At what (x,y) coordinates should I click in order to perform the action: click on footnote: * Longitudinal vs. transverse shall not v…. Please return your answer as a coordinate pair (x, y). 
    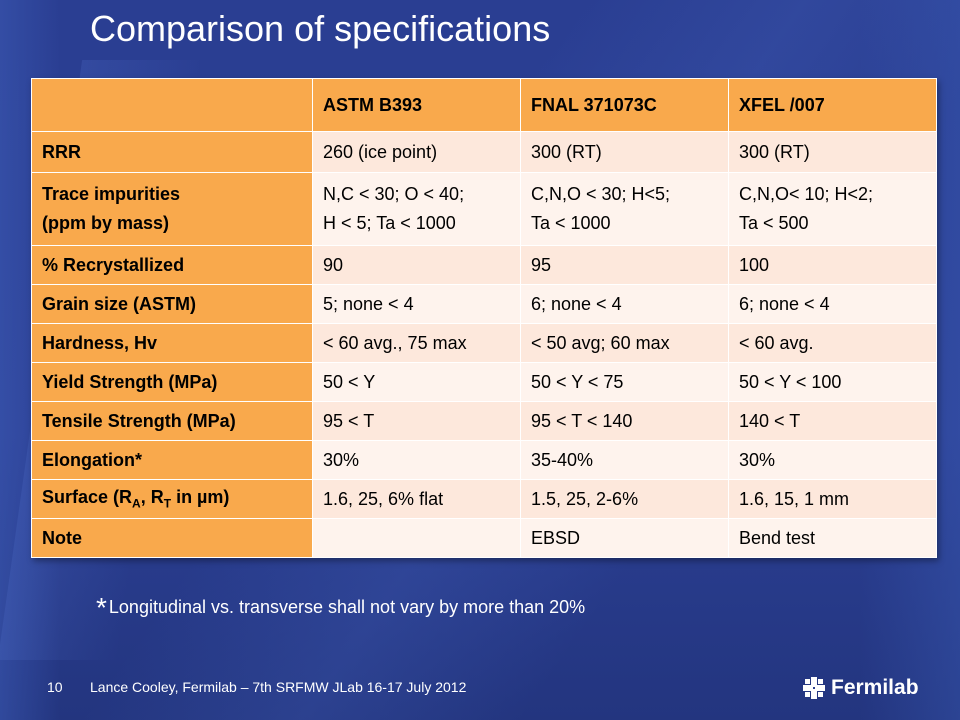
    Looking at the image, I should click on (340, 608).